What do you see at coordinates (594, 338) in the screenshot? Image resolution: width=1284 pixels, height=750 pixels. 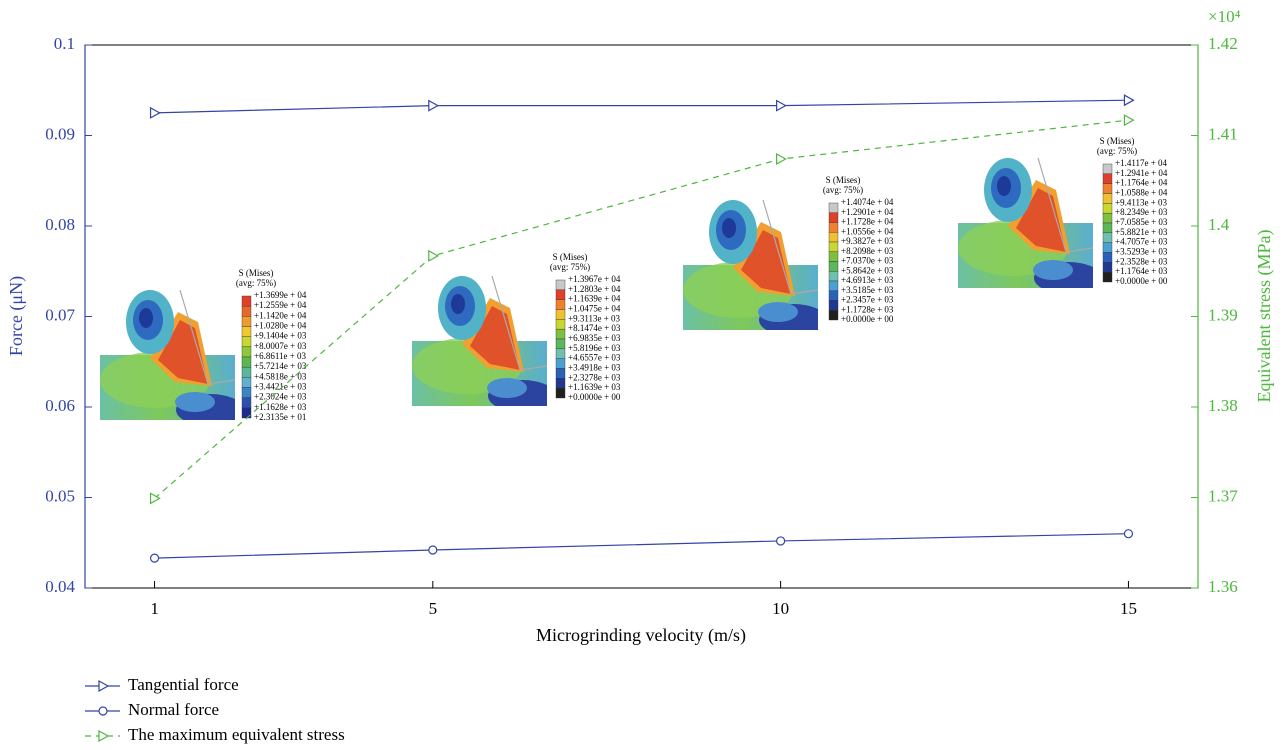 I see `colorbar-label: +6.9835e + 03` at bounding box center [594, 338].